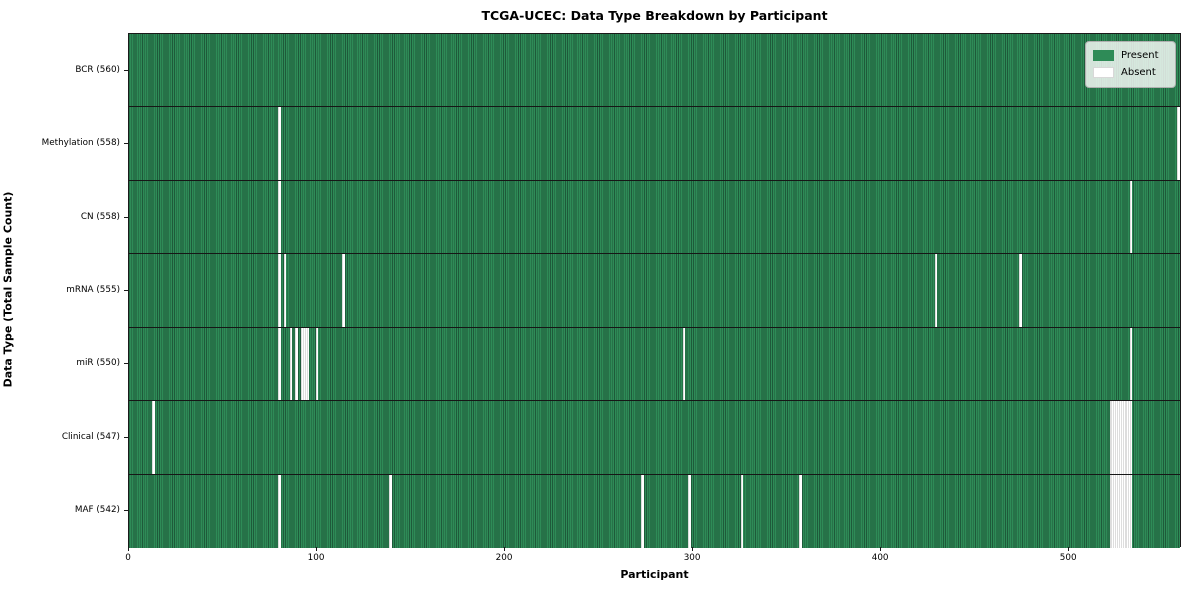  What do you see at coordinates (1103, 55) in the screenshot?
I see `present-swatch-icon` at bounding box center [1103, 55].